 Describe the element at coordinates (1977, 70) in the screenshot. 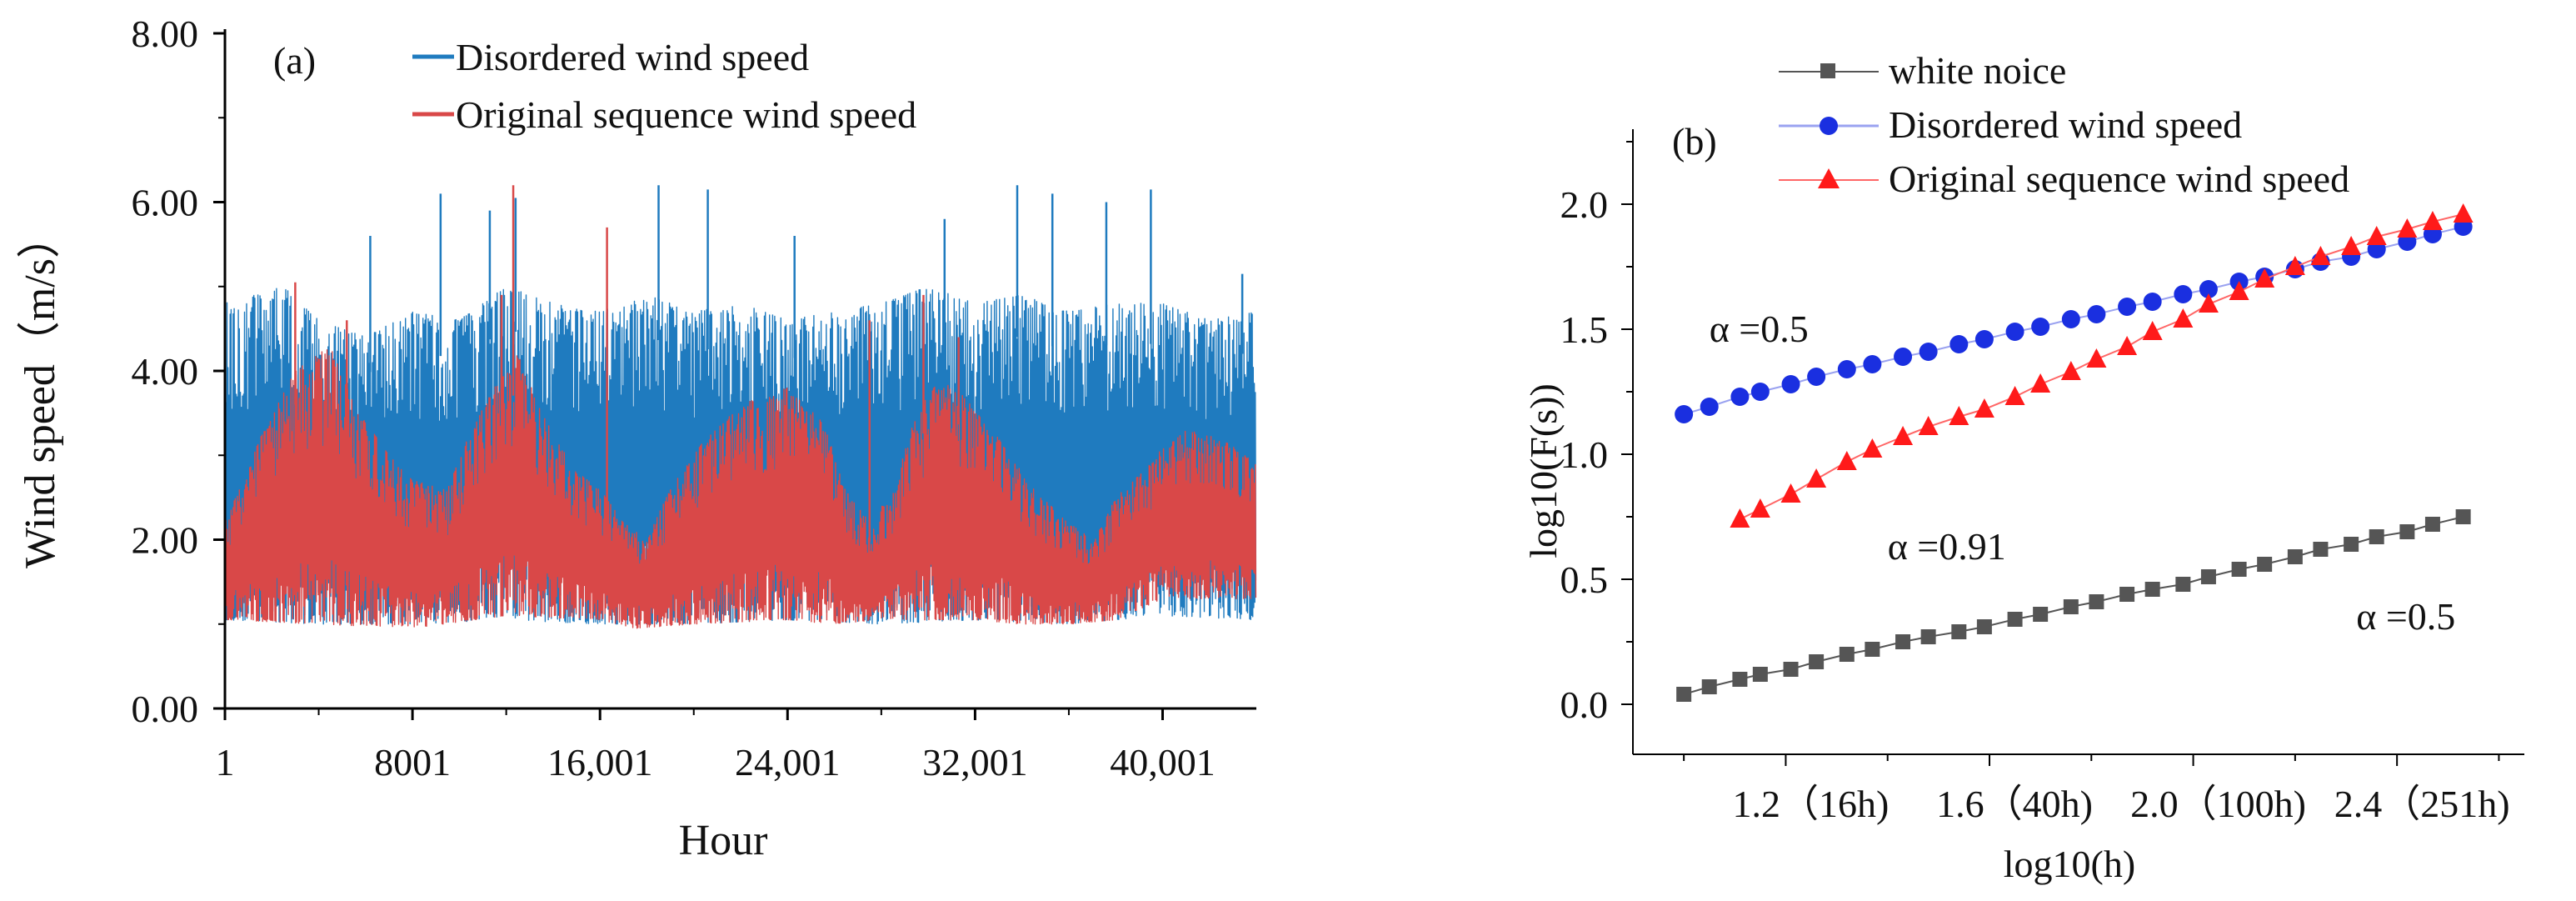

I see `chart-b-legend-label-white-noice: white noice` at that location.